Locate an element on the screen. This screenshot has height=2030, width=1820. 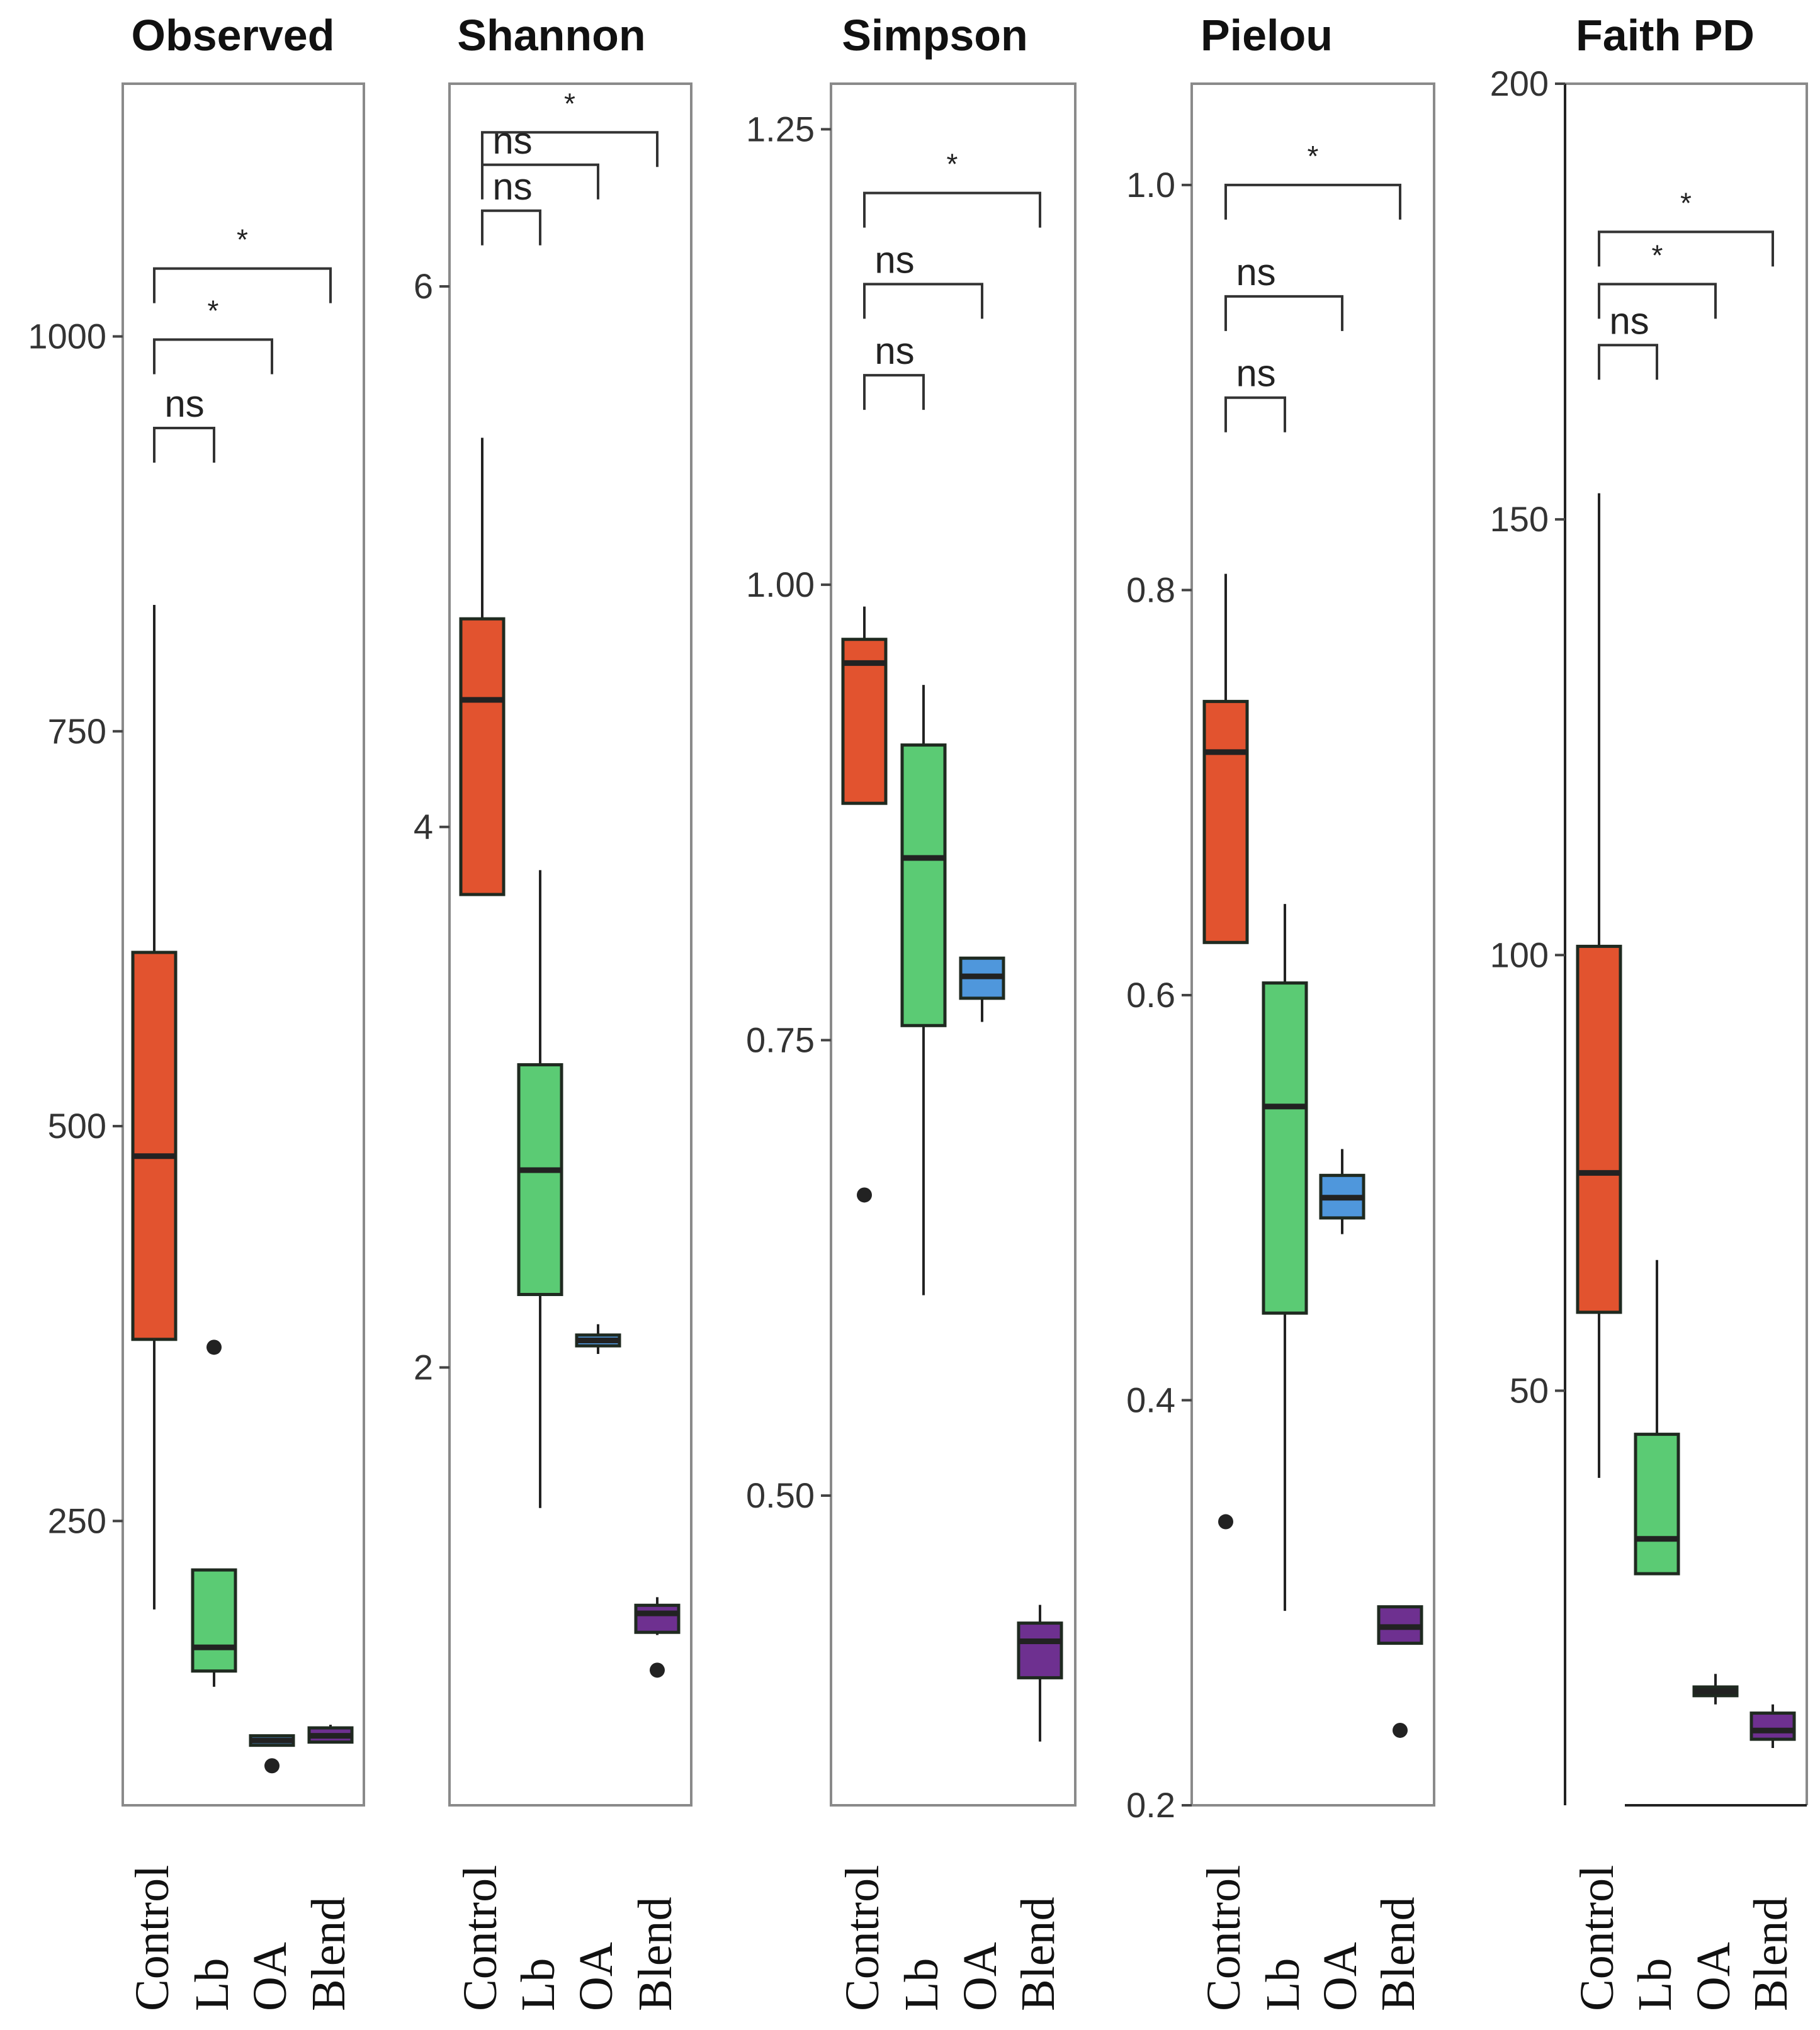
y-tick-label: 750 is located at coordinates (77, 731).